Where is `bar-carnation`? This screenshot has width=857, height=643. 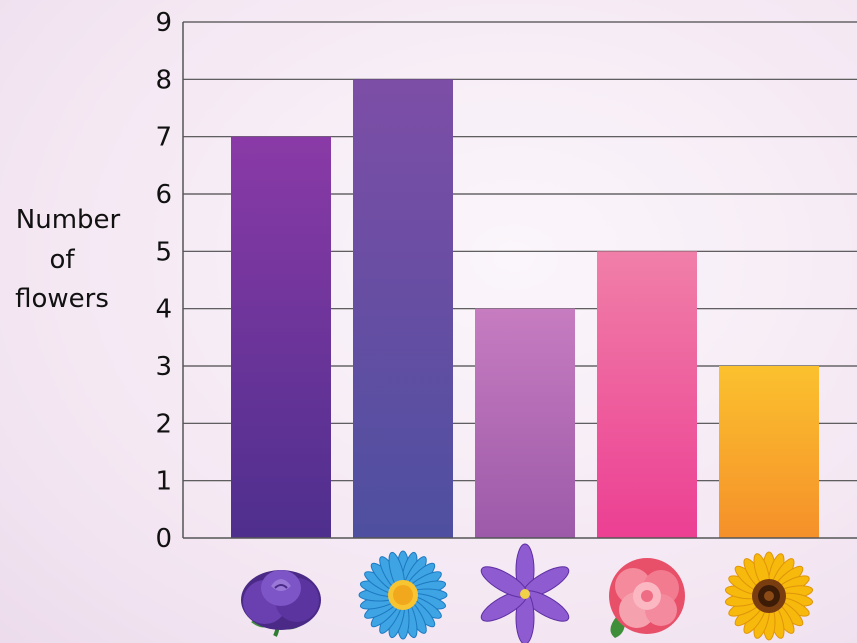 bar-carnation is located at coordinates (647, 395).